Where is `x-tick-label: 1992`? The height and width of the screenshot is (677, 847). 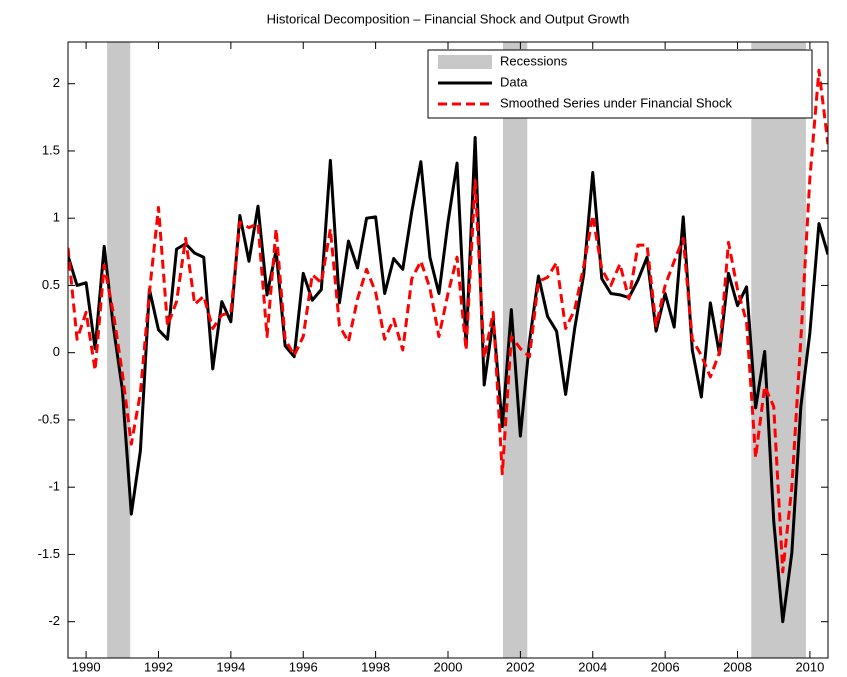
x-tick-label: 1992 is located at coordinates (158, 666).